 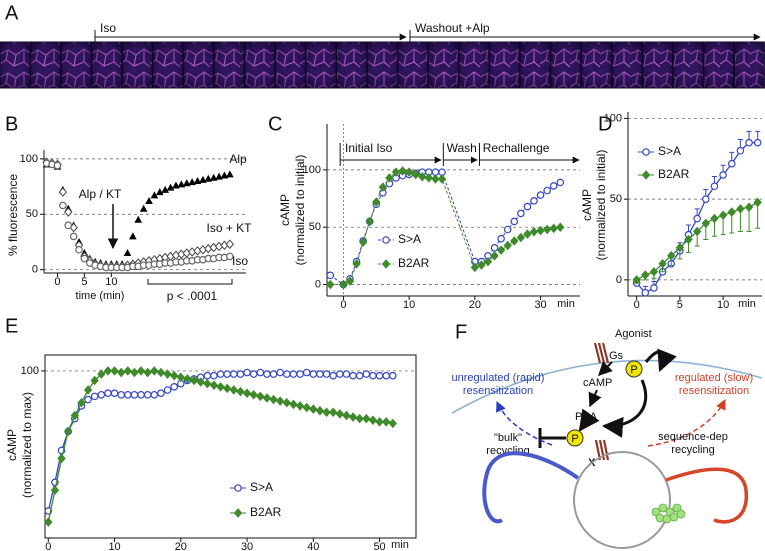 What do you see at coordinates (693, 437) in the screenshot?
I see `seqdep-label: sequence-dep` at bounding box center [693, 437].